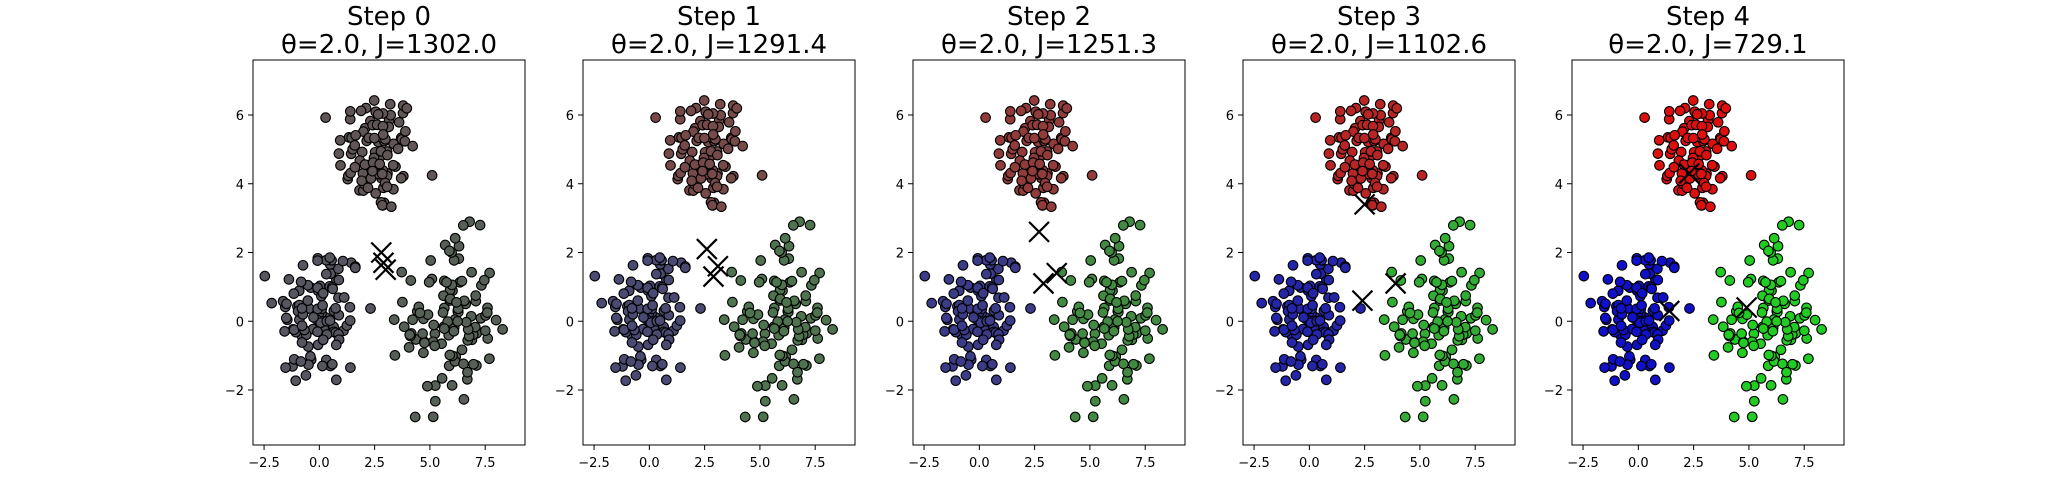  What do you see at coordinates (1034, 463) in the screenshot?
I see `x-tick-label: 2.5` at bounding box center [1034, 463].